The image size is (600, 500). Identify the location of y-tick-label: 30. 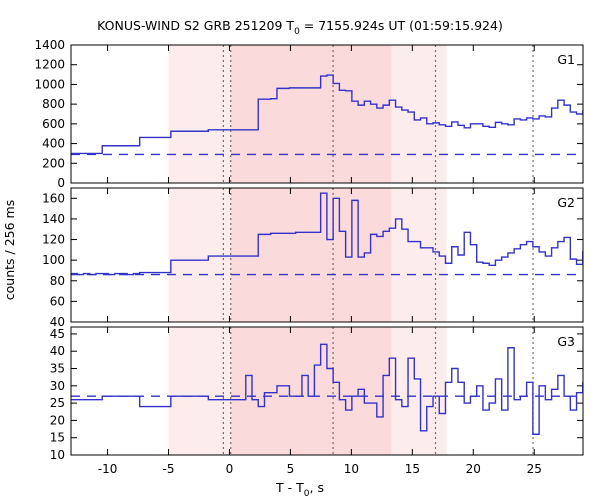
(57, 386).